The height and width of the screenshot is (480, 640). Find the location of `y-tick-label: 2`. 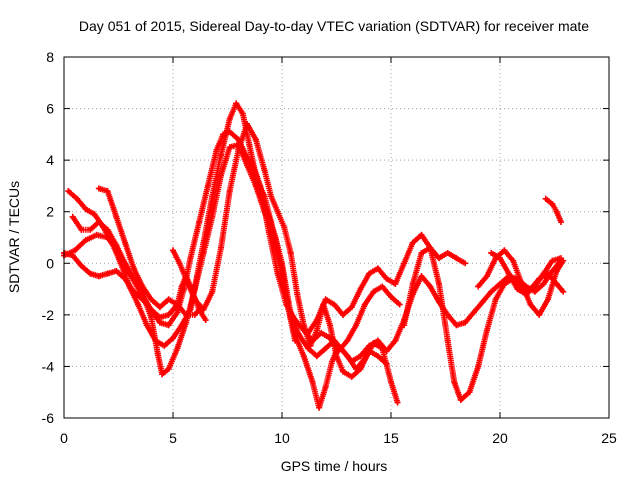

y-tick-label: 2 is located at coordinates (50, 212).